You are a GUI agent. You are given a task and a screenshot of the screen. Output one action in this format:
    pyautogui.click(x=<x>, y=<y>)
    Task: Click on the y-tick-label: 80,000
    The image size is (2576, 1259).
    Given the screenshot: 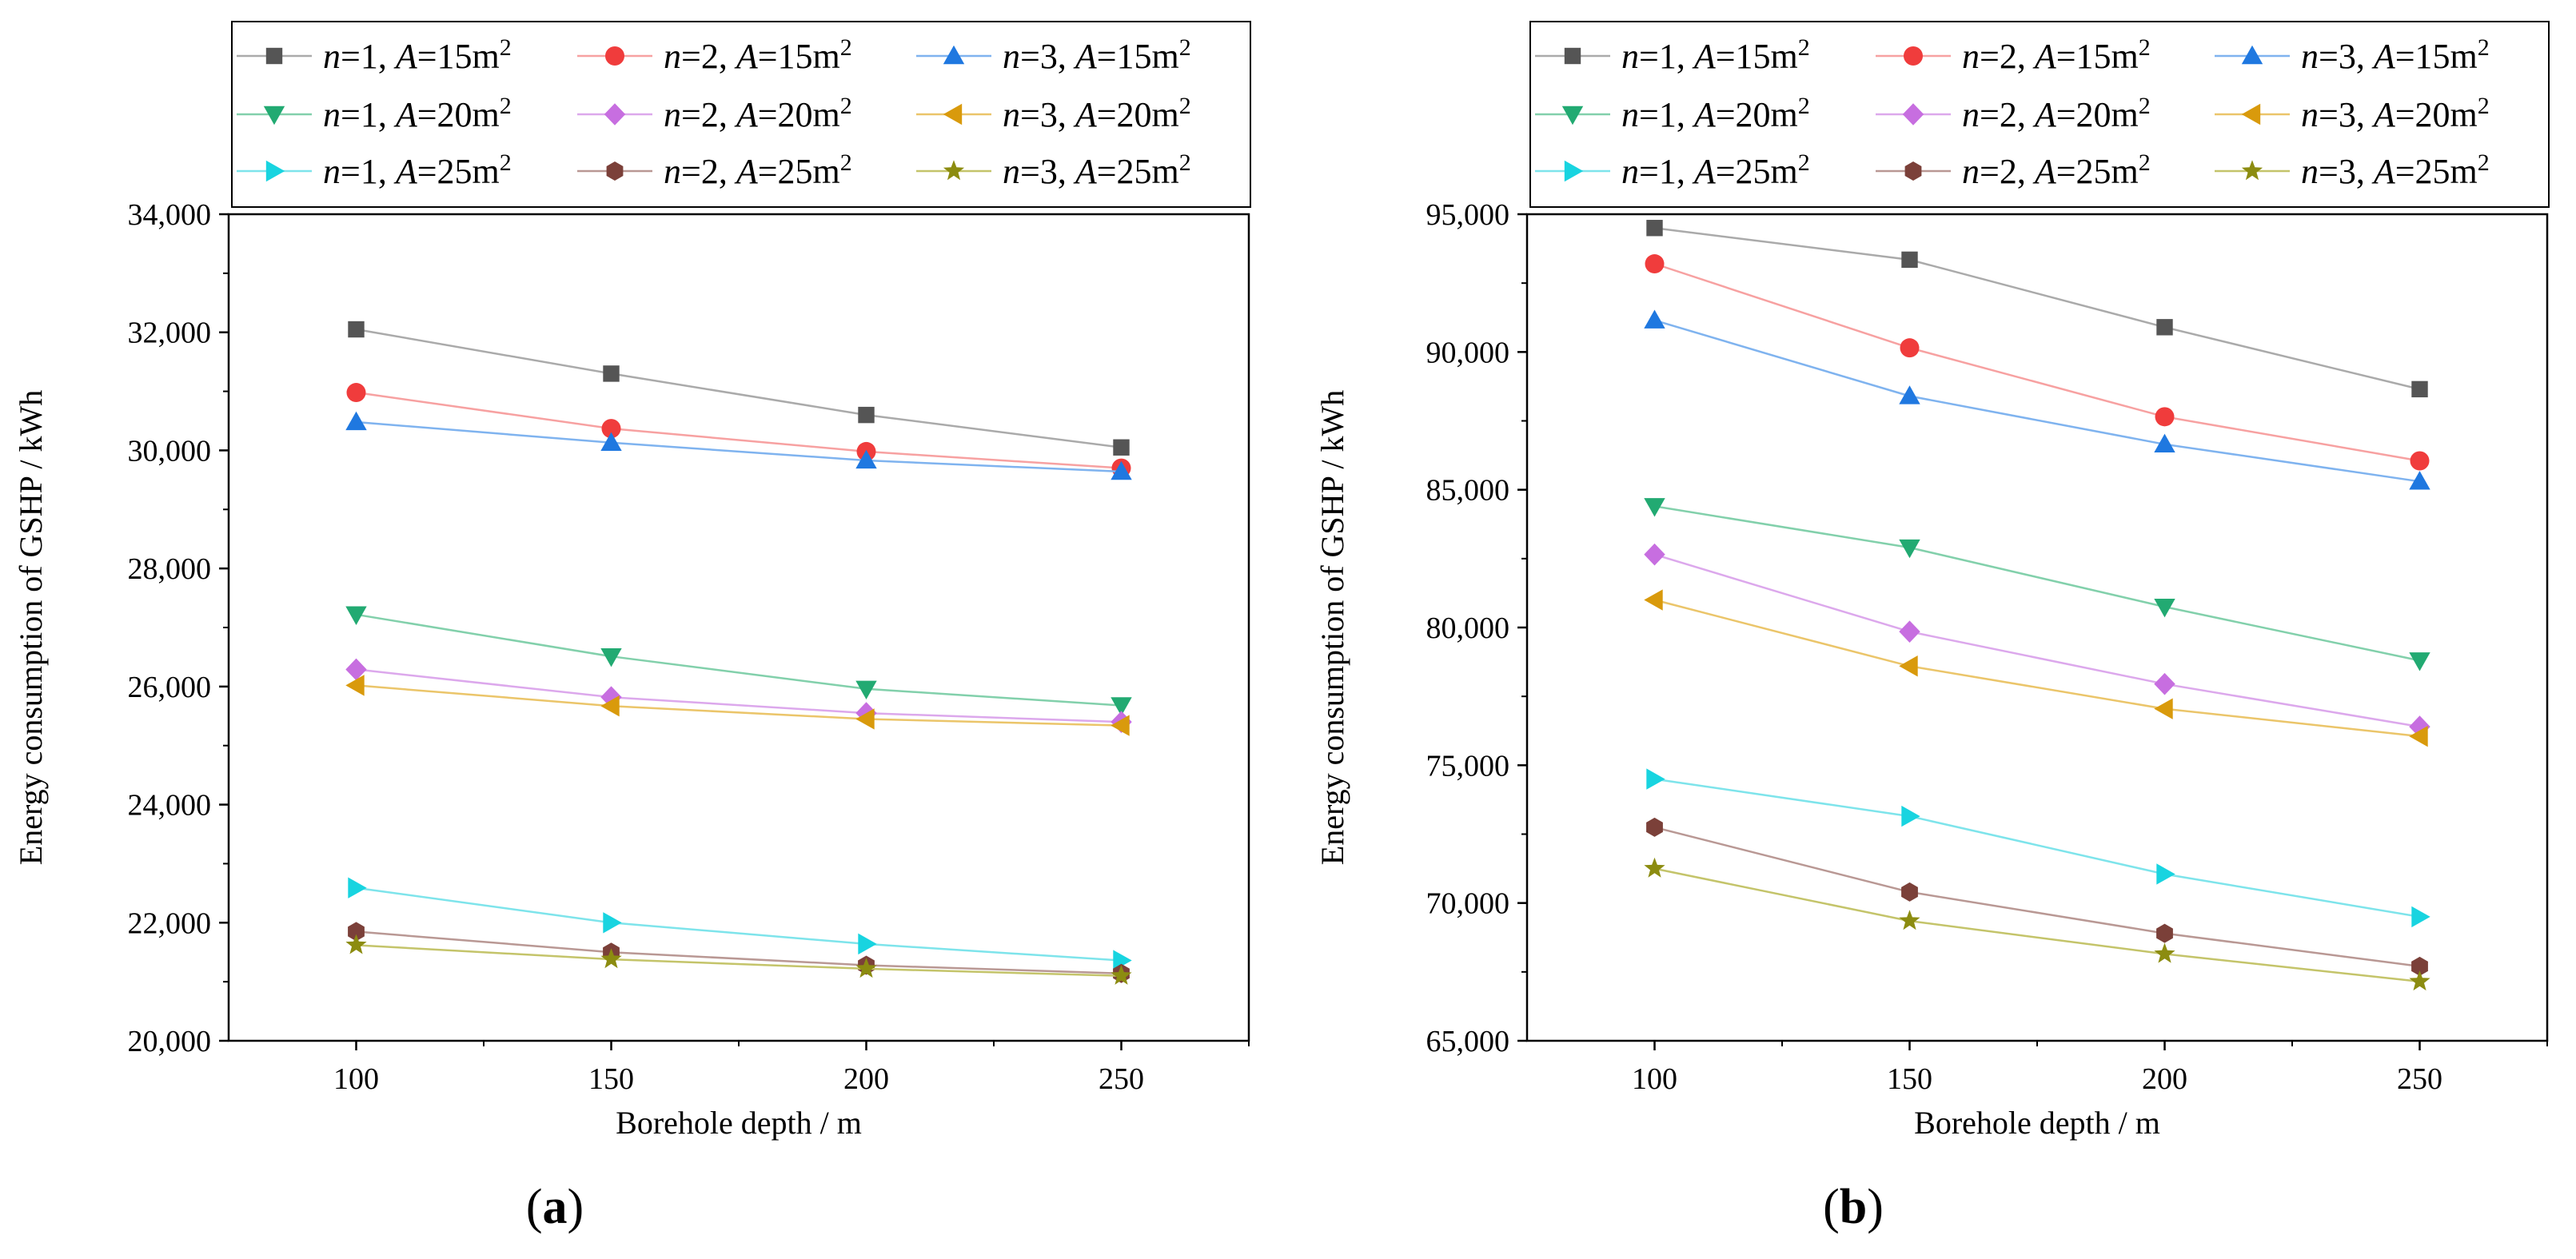 What is the action you would take?
    pyautogui.click(x=1468, y=628)
    